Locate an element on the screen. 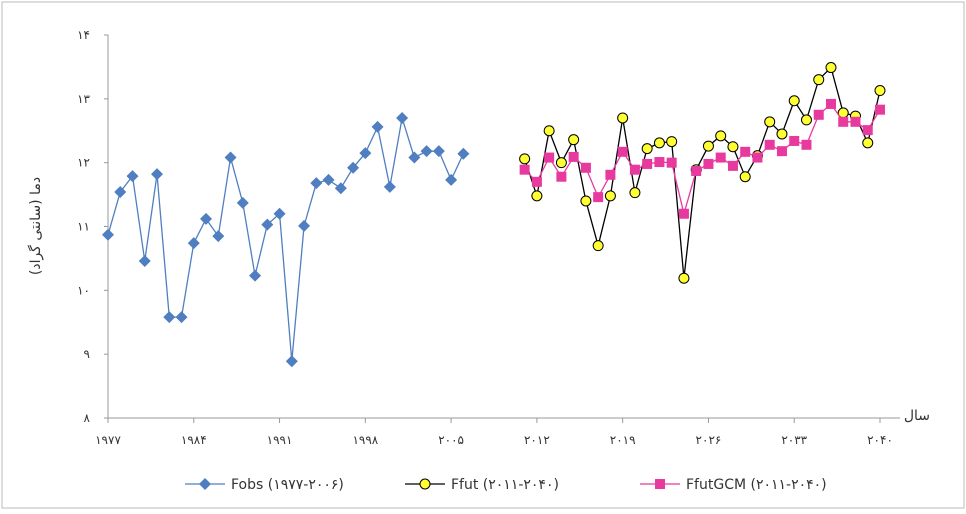  y-tick-label: ۱۳ is located at coordinates (83, 99).